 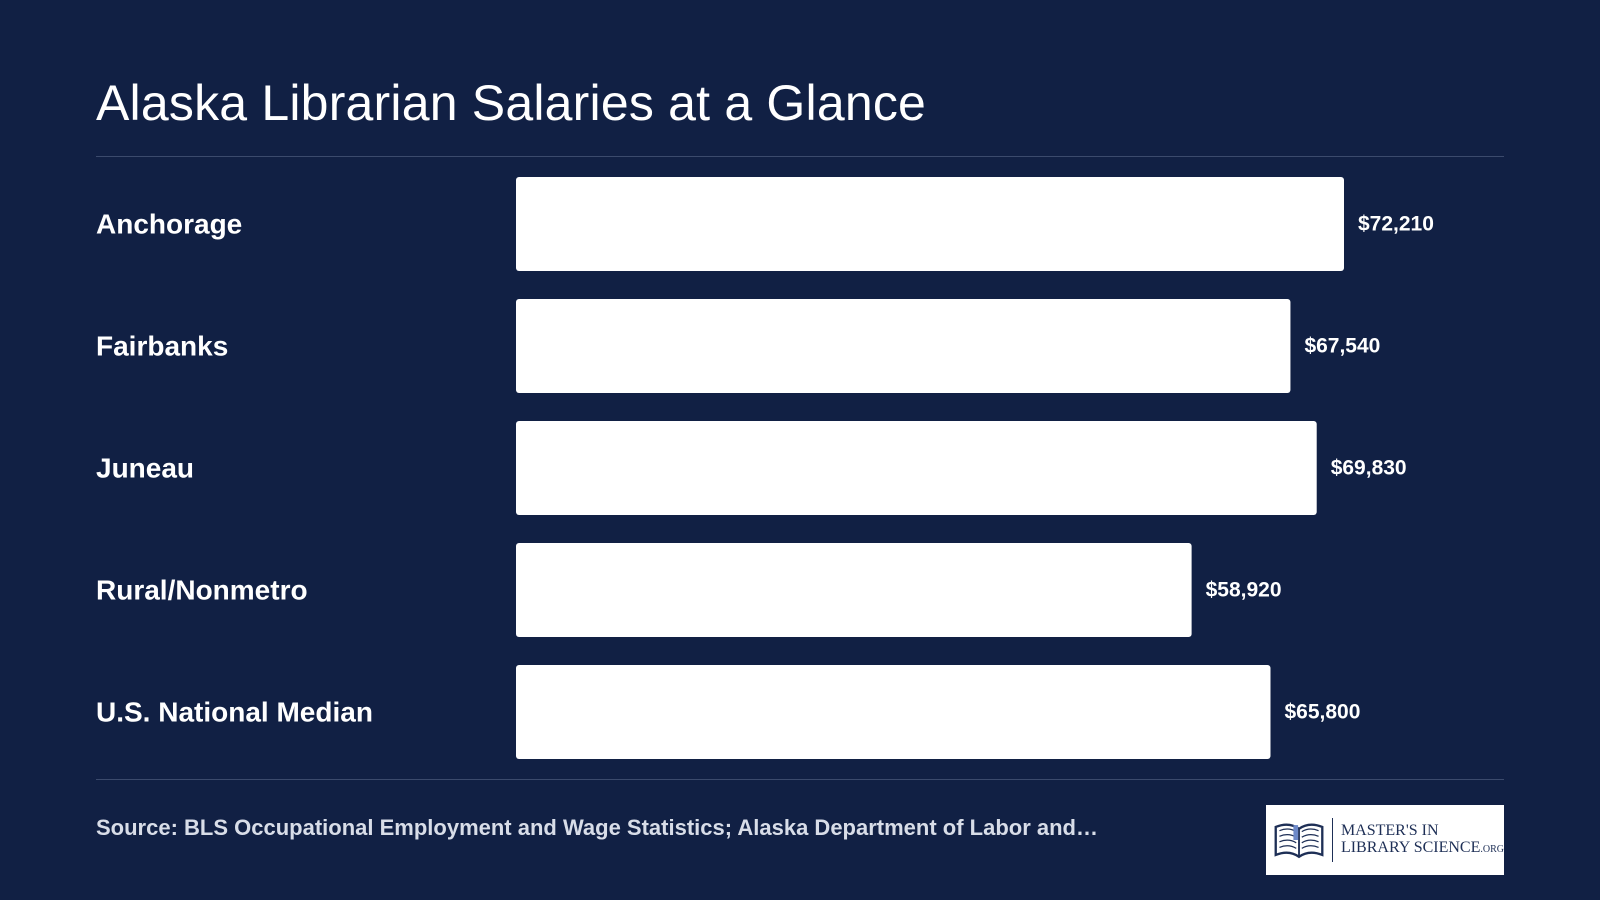 I want to click on logo-line-2: LIBRARY SCIENCE.ORG, so click(x=1422, y=848).